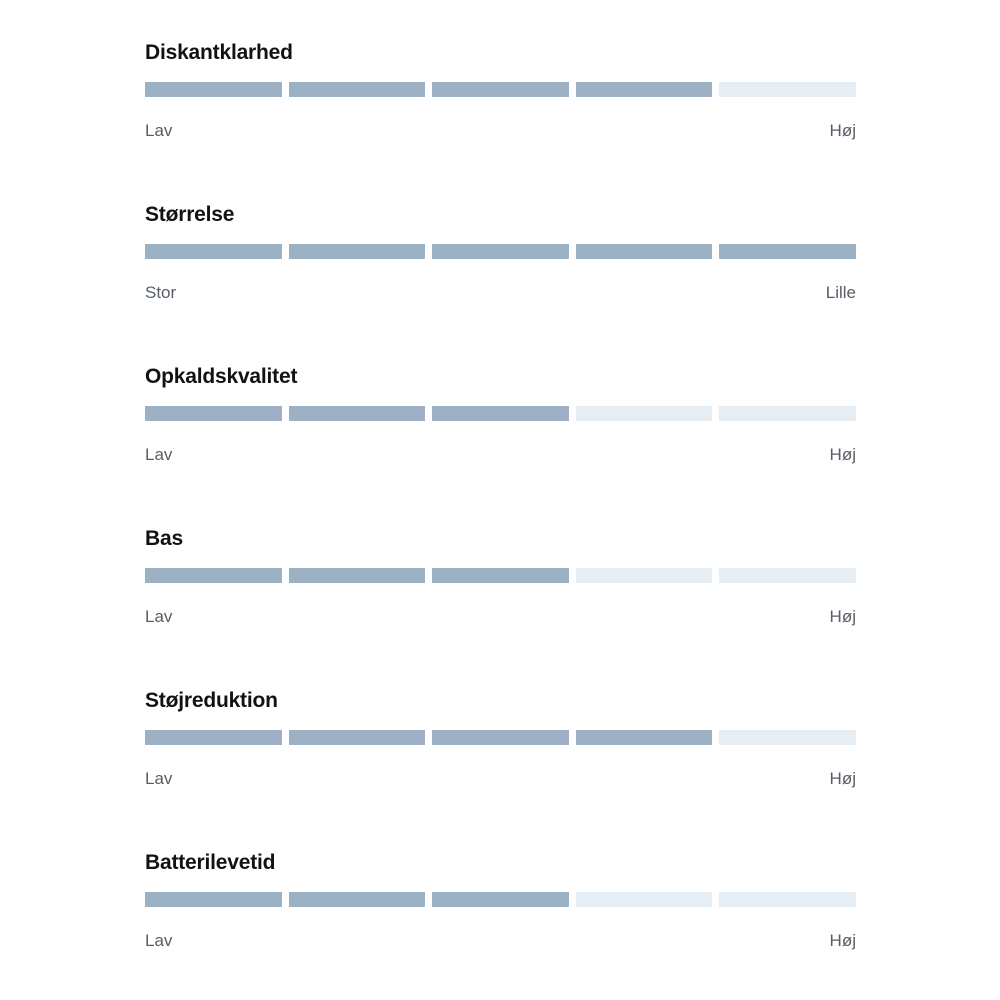 This screenshot has height=1000, width=1000. I want to click on rating-title: Diskantklarhed, so click(219, 52).